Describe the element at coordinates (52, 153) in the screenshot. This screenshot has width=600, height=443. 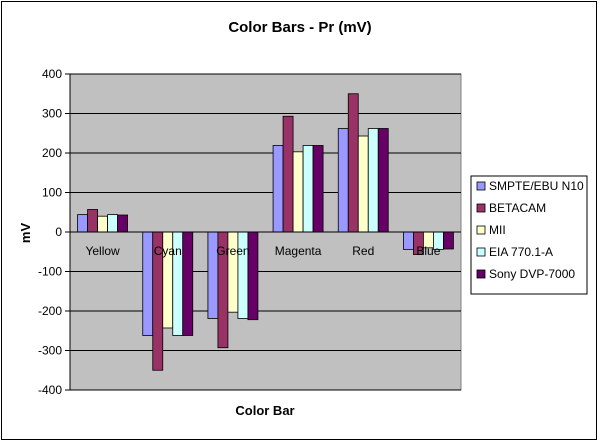
I see `y-tick-label: 200` at that location.